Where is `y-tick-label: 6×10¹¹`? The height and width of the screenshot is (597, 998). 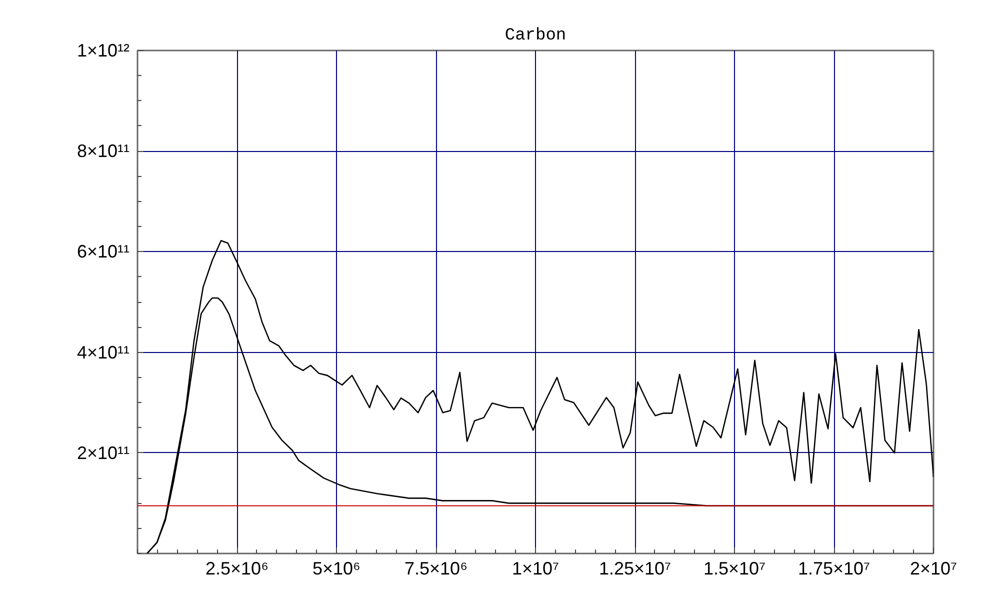 y-tick-label: 6×10¹¹ is located at coordinates (103, 252).